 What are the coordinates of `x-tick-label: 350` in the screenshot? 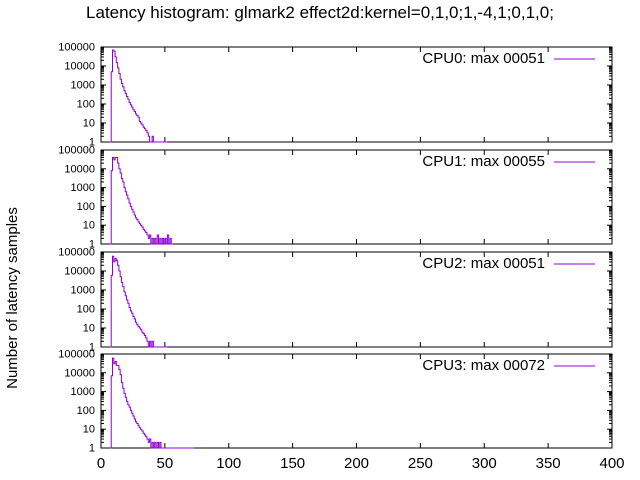 It's located at (548, 463).